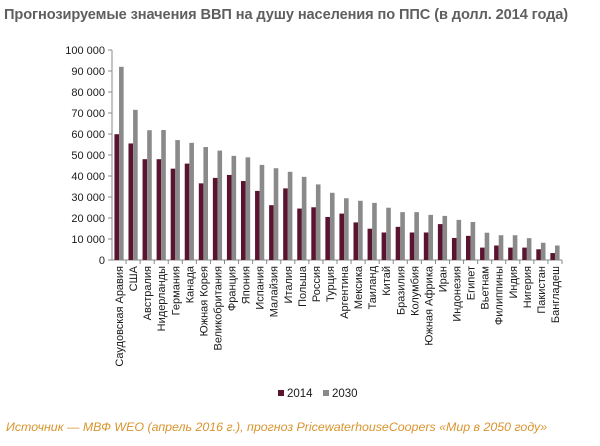  Describe the element at coordinates (486, 288) in the screenshot. I see `category-label: Вьетнам` at that location.